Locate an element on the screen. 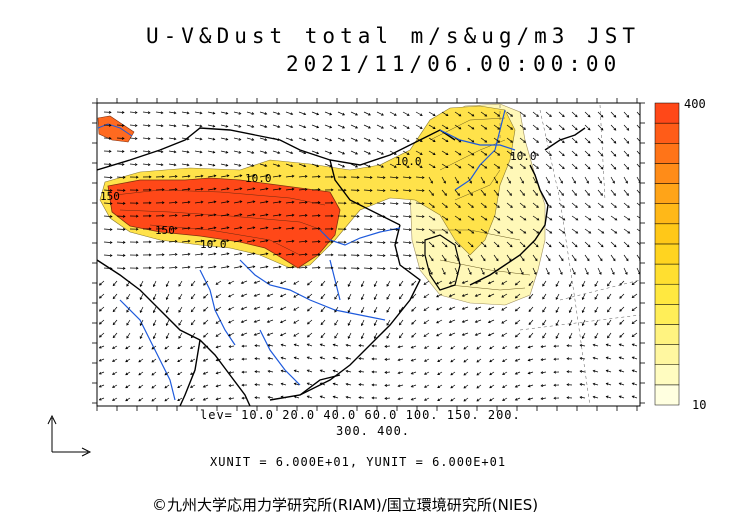  japan-coast is located at coordinates (527, 206).